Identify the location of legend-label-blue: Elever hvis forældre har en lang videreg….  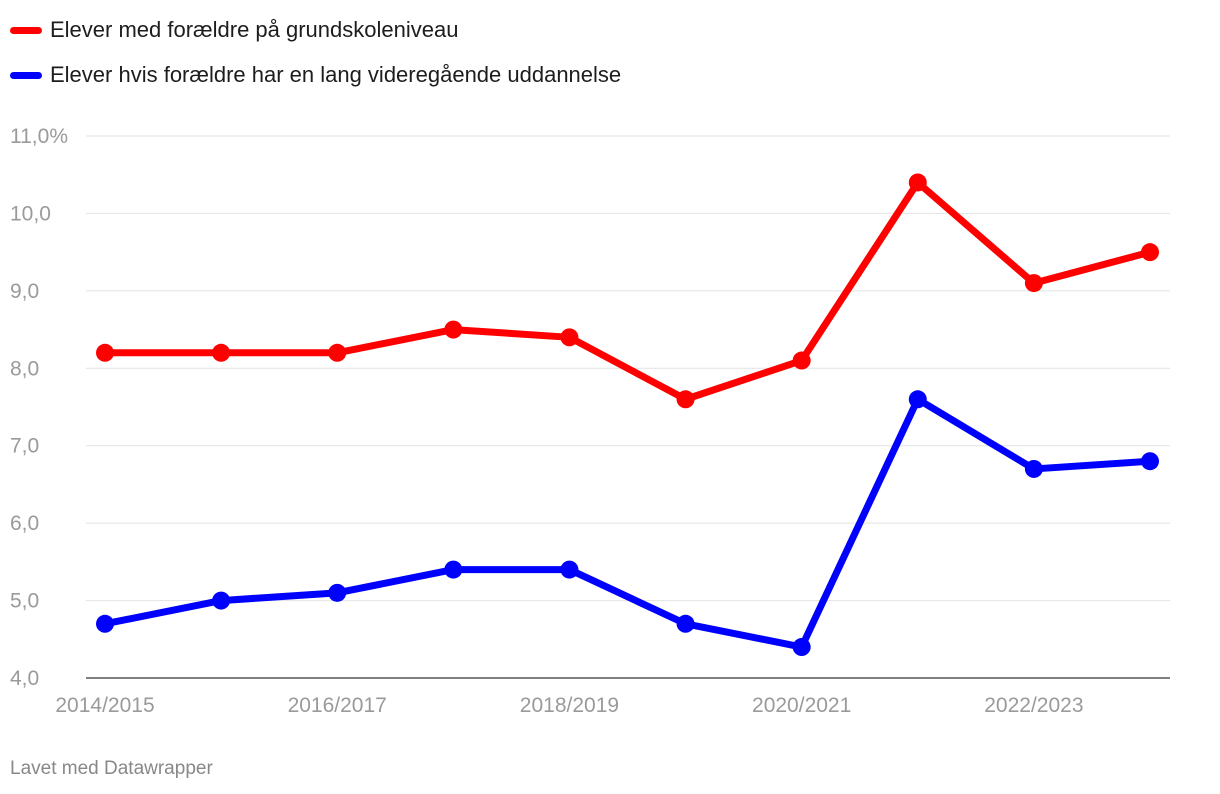
(336, 74).